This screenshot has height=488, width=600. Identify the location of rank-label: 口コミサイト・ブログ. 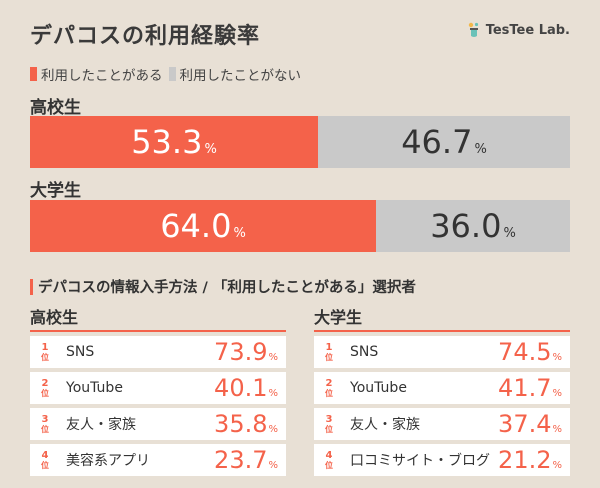
(420, 461).